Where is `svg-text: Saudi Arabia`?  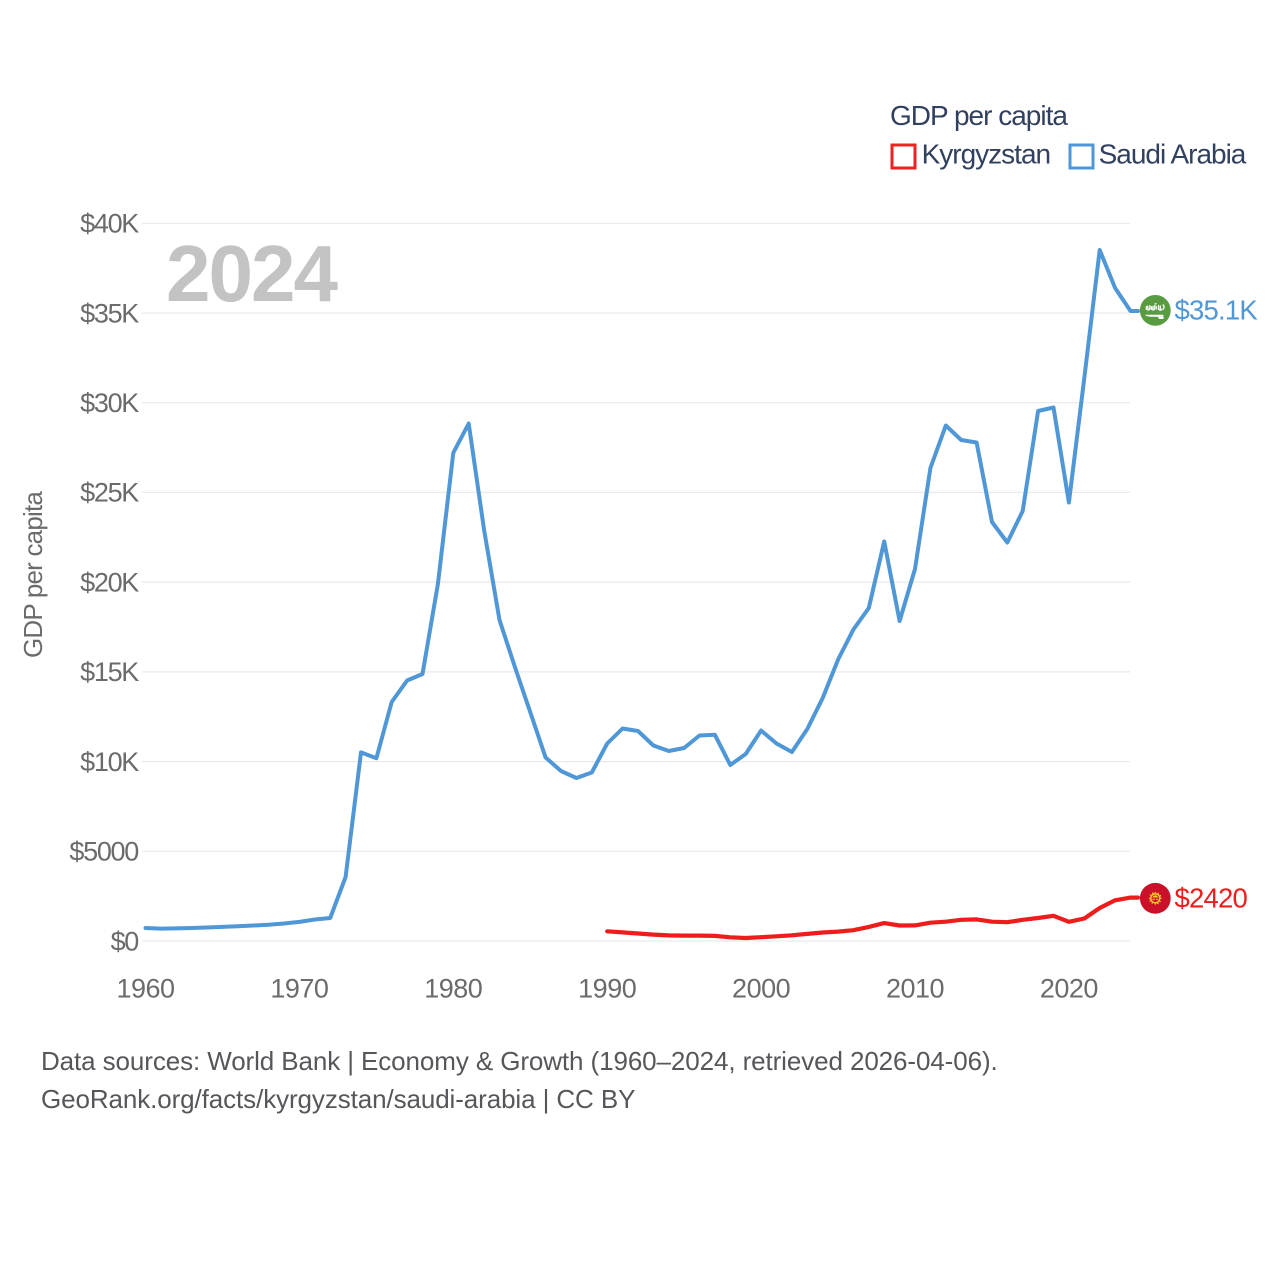
svg-text: Saudi Arabia is located at coordinates (1173, 154).